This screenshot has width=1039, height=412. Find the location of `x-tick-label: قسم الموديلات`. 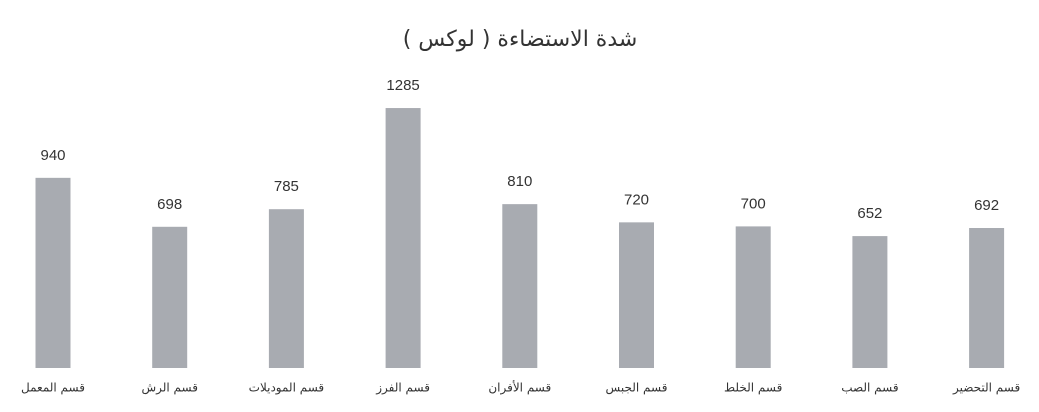

x-tick-label: قسم الموديلات is located at coordinates (287, 388).